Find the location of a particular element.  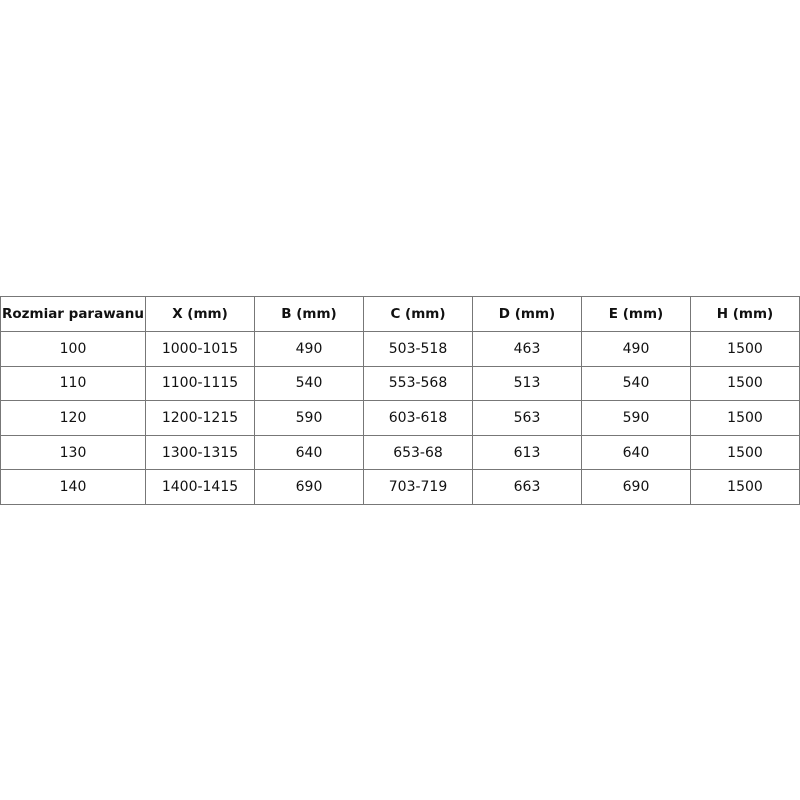

table-cell: 503-518 is located at coordinates (418, 349).